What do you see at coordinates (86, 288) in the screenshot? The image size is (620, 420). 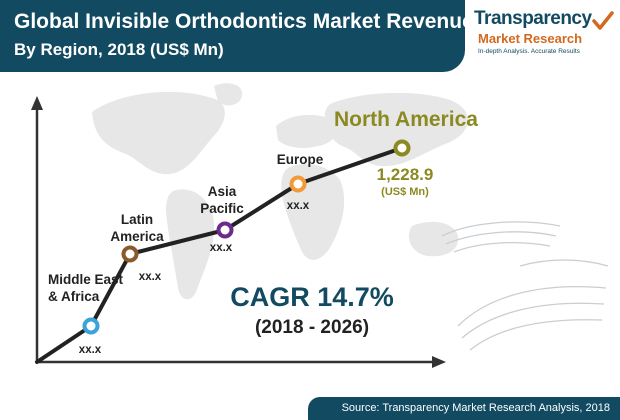 I see `label-middle-east-africa: Middle East & Africa` at bounding box center [86, 288].